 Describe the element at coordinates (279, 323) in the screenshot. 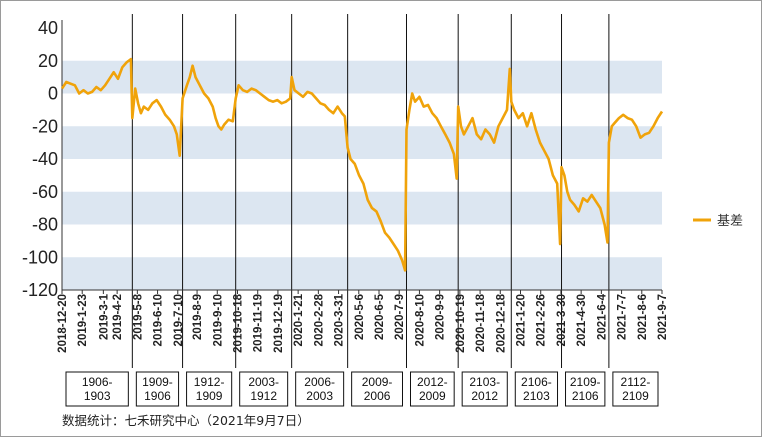

I see `x-tick-label: 2019-12-19` at that location.